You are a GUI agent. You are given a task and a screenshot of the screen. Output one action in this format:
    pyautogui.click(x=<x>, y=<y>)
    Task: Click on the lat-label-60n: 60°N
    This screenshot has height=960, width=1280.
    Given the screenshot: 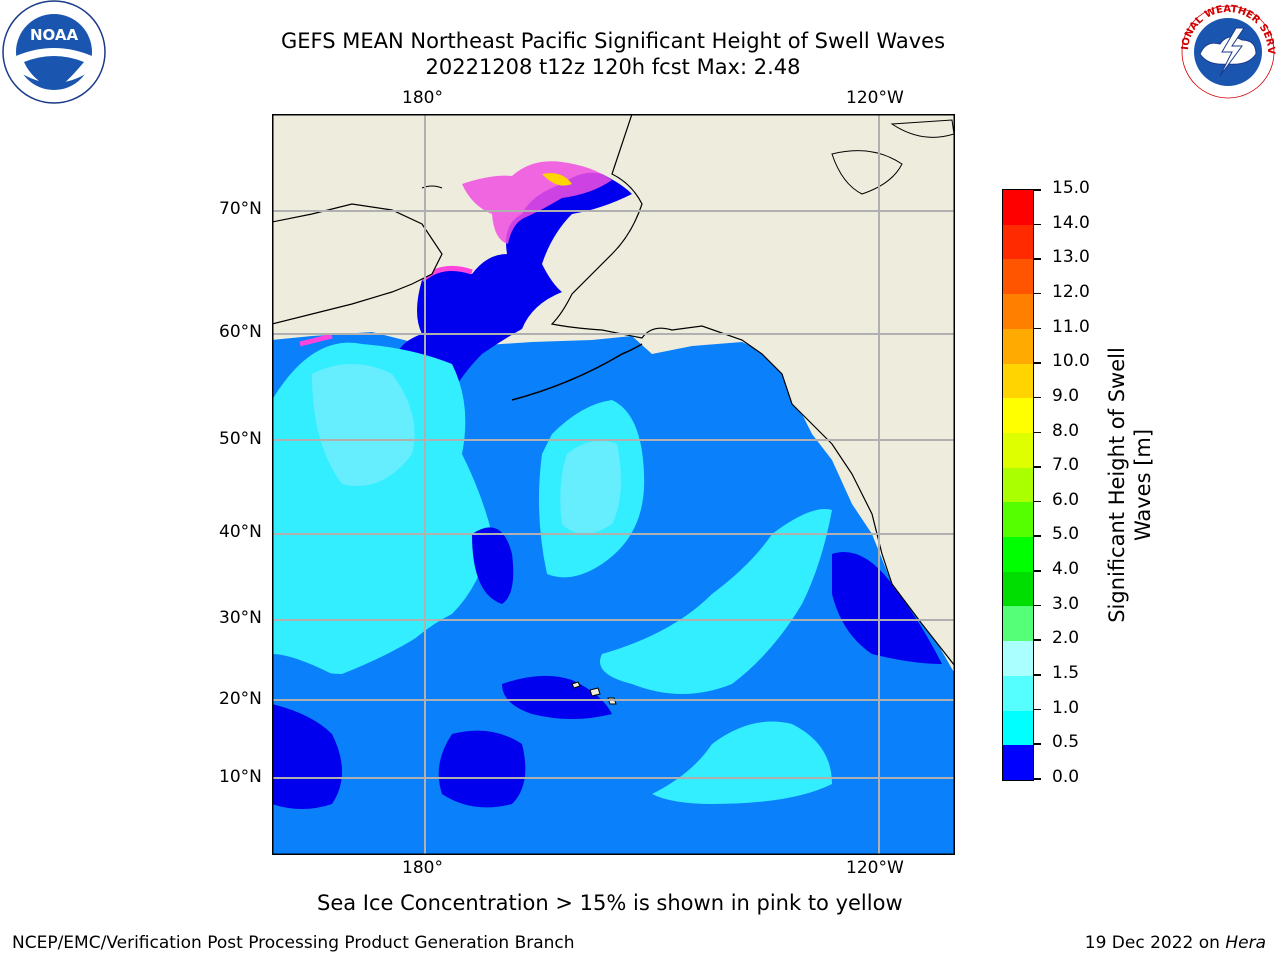 What is the action you would take?
    pyautogui.click(x=240, y=332)
    